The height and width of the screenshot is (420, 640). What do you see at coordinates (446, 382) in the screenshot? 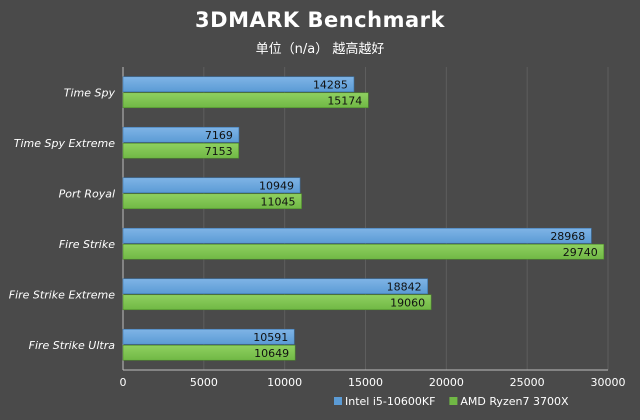
I see `x-tick-label: 20000` at bounding box center [446, 382].